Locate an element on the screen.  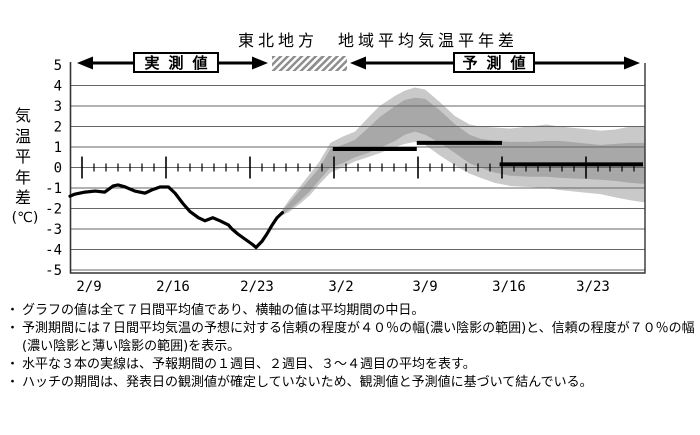
x-tick-label: 3/2 is located at coordinates (340, 287).